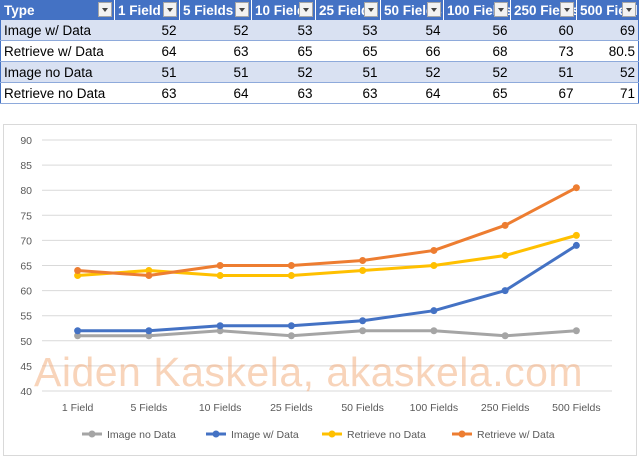 The width and height of the screenshot is (642, 458). Describe the element at coordinates (412, 30) in the screenshot. I see `value-cell: 54` at that location.